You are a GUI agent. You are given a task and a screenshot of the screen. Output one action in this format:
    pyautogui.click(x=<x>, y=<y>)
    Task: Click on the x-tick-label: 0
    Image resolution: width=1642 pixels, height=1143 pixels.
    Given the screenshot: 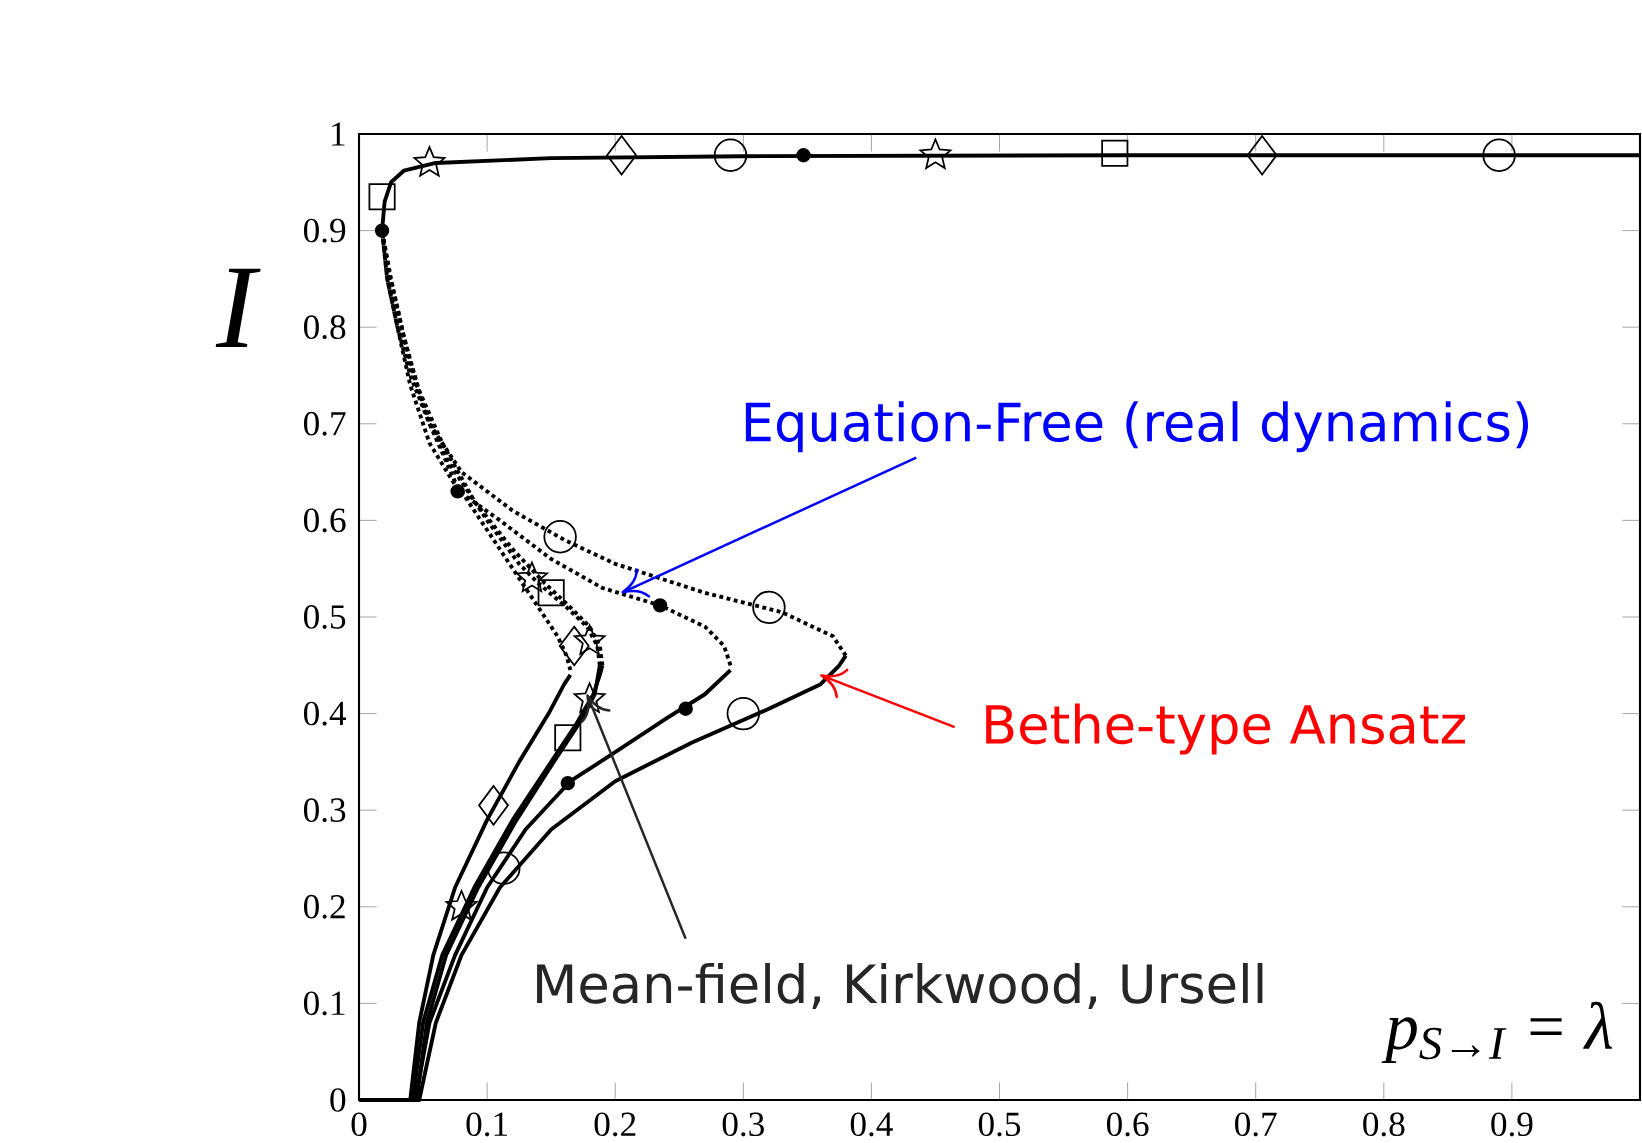 What is the action you would take?
    pyautogui.click(x=359, y=1124)
    